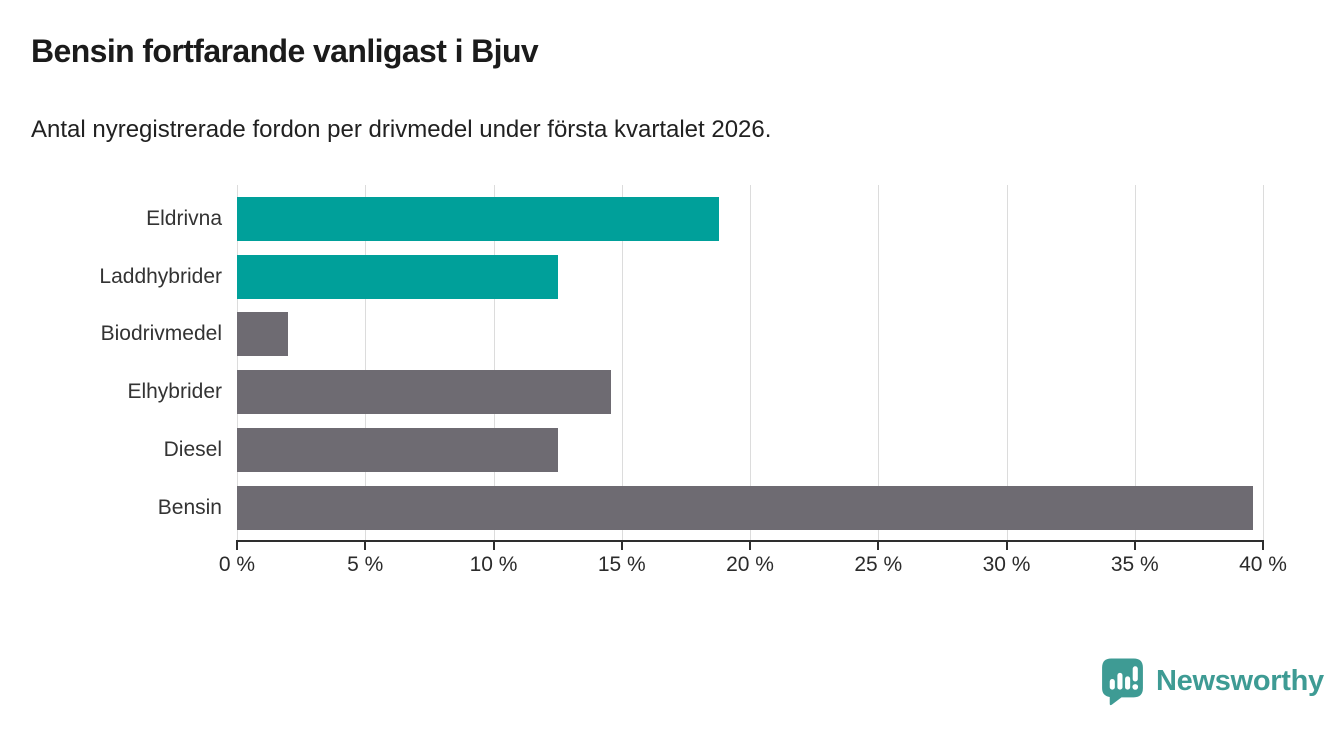  Describe the element at coordinates (397, 449) in the screenshot. I see `bar-diesel` at that location.